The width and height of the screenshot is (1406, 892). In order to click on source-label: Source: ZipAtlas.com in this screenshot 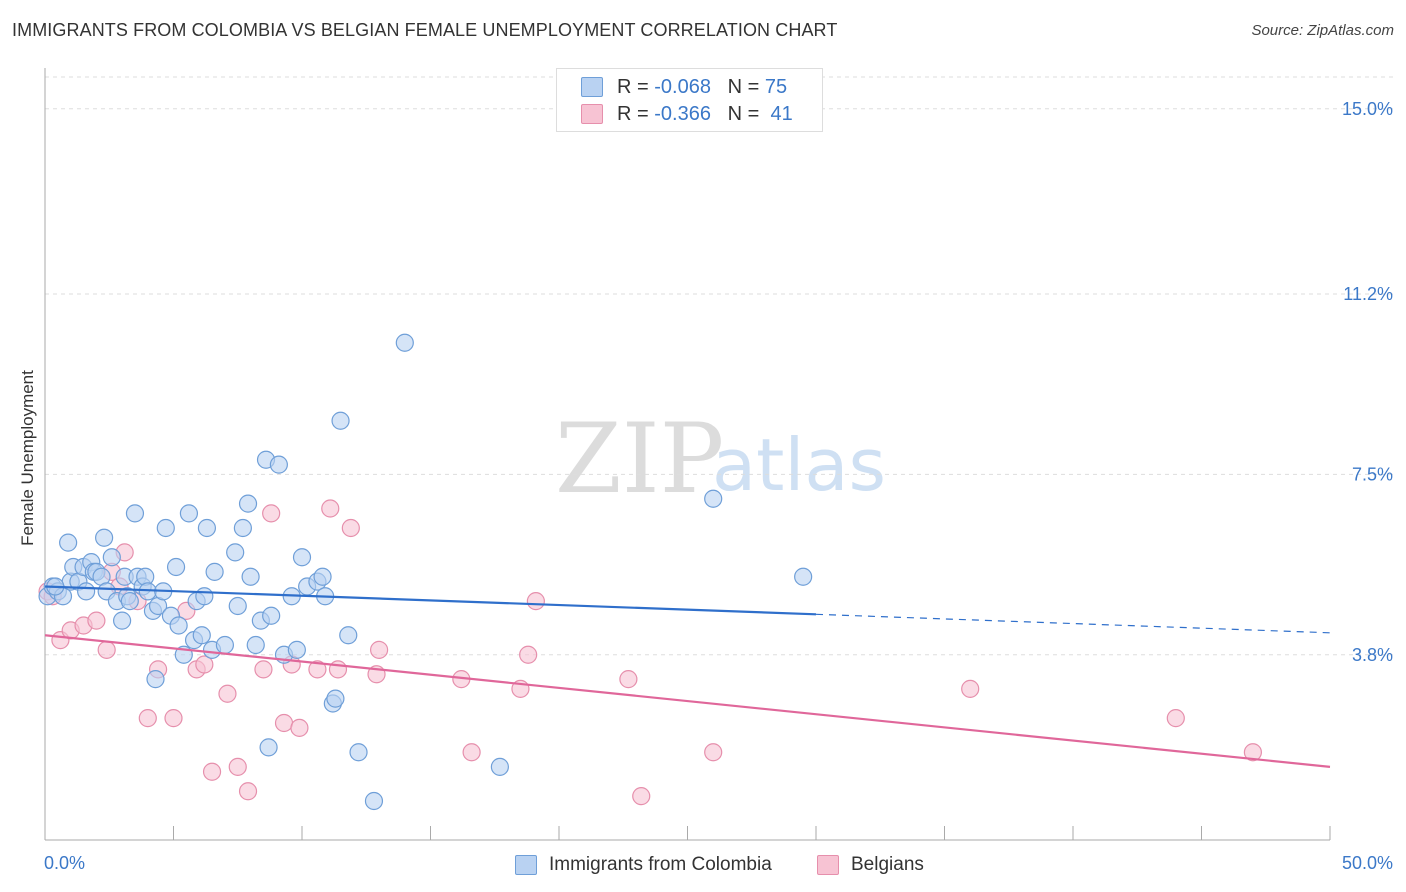, I will do `click(1322, 30)`.